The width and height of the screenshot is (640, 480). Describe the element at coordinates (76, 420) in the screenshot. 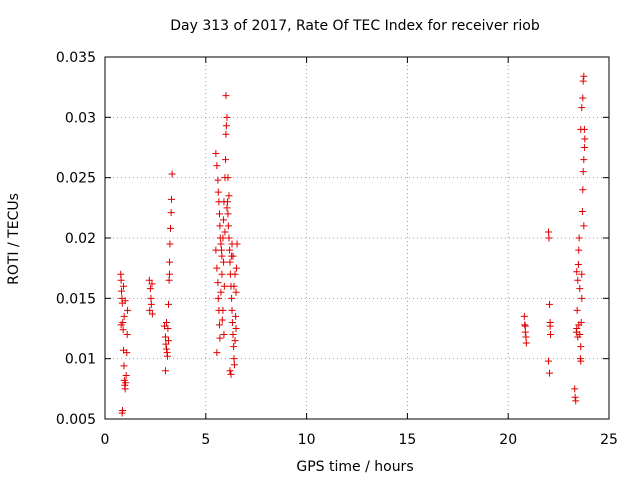

I see `y-tick-label: 0.005` at that location.